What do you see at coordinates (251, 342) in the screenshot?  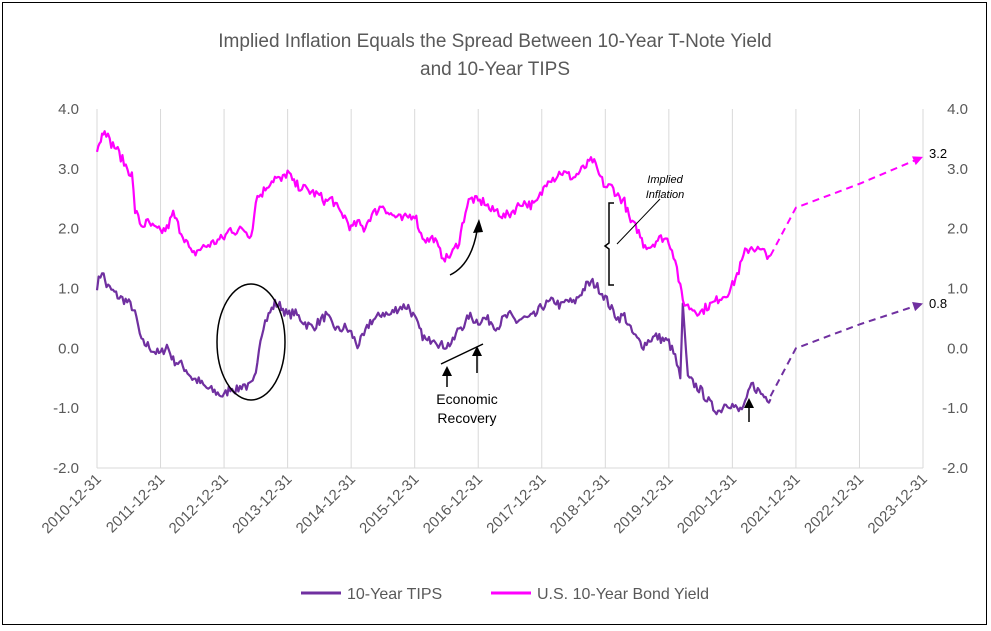 I see `highlight-ellipse` at bounding box center [251, 342].